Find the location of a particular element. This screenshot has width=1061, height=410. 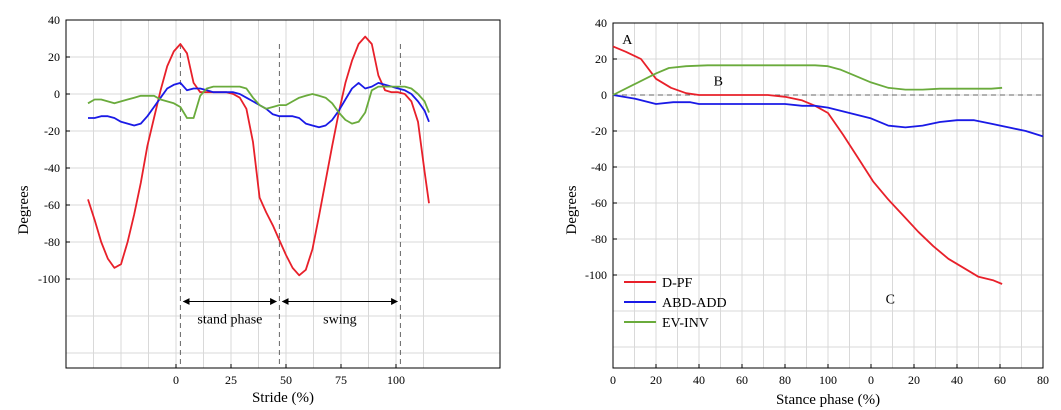

series-line-abd is located at coordinates (828, 116).